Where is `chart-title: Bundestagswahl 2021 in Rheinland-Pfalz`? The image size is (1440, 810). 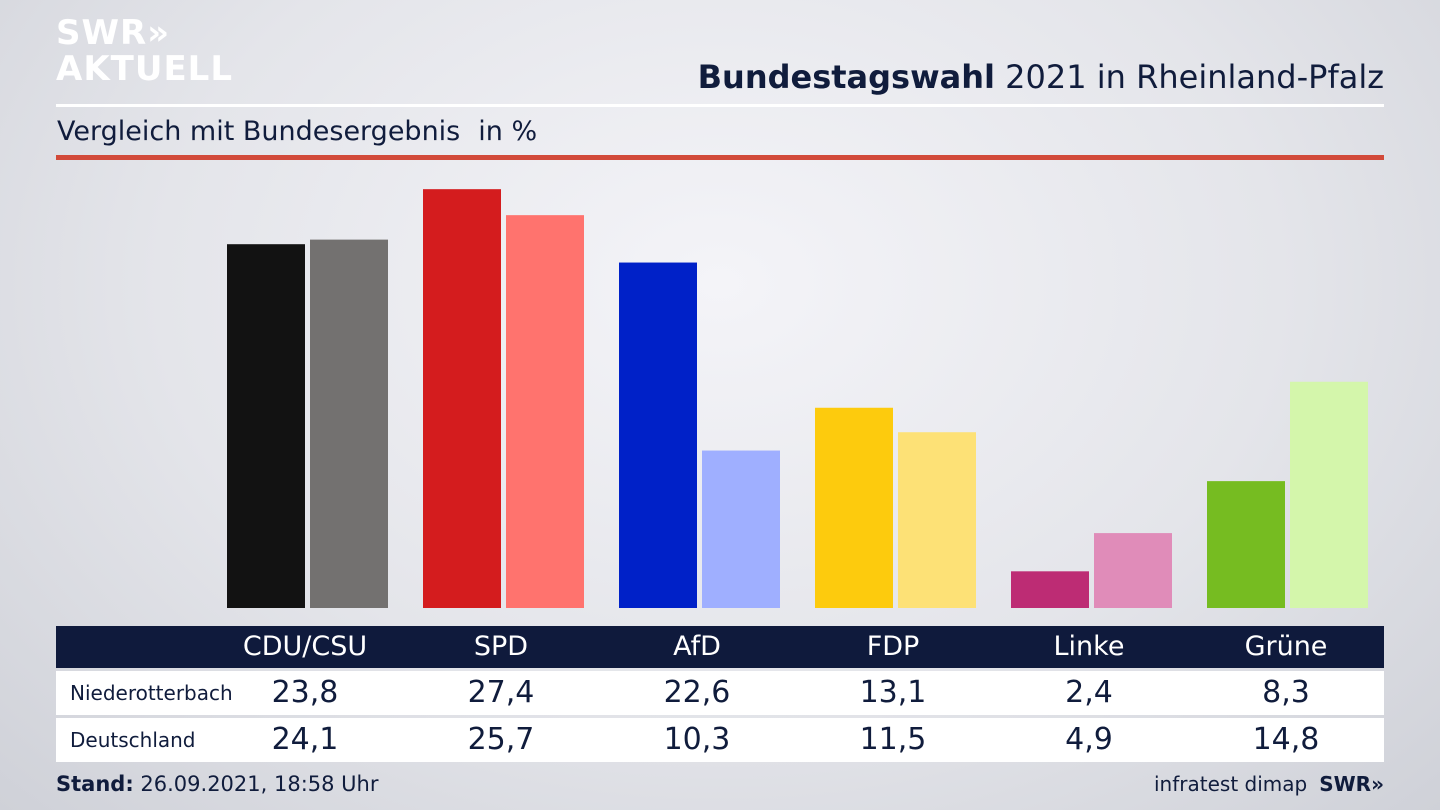 chart-title: Bundestagswahl 2021 in Rheinland-Pfalz is located at coordinates (1041, 77).